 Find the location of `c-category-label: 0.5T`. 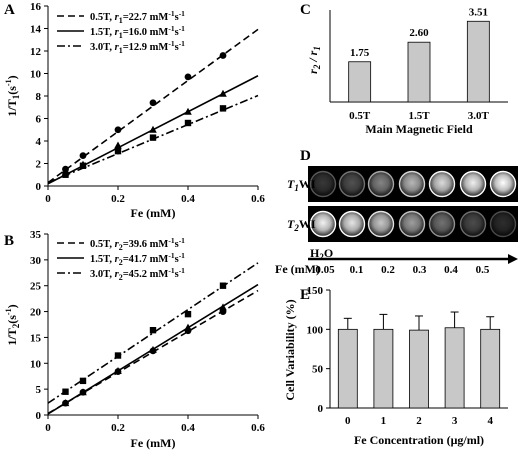

c-category-label: 0.5T is located at coordinates (360, 116).